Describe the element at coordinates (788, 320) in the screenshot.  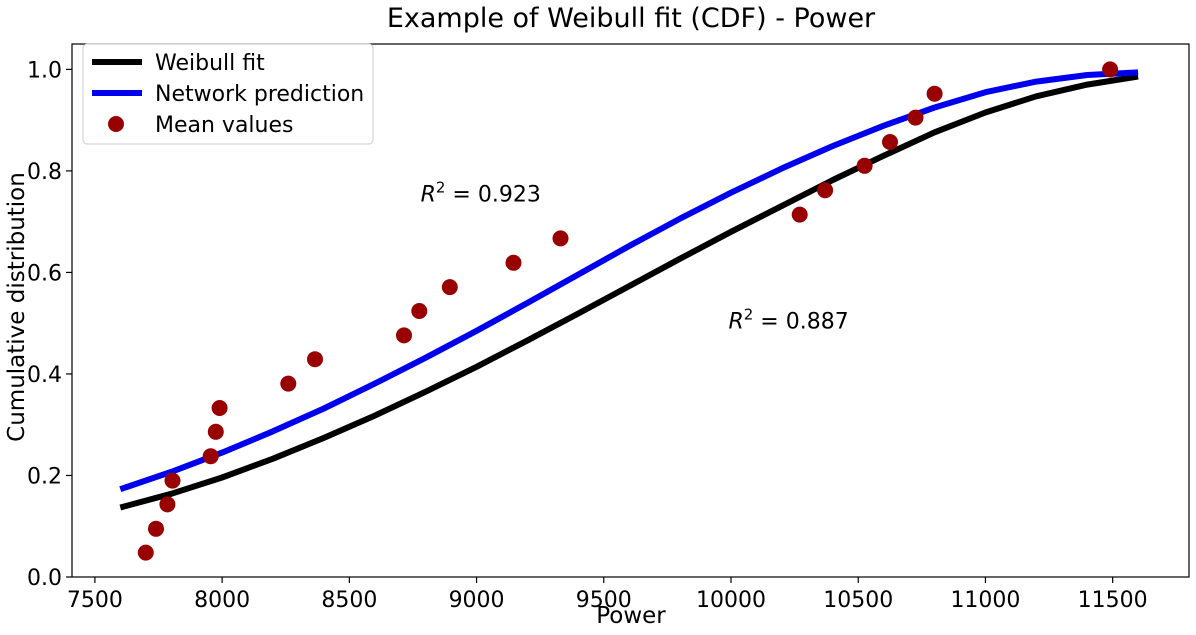
I see `r-squared-annotation: R2 = 0.887` at that location.